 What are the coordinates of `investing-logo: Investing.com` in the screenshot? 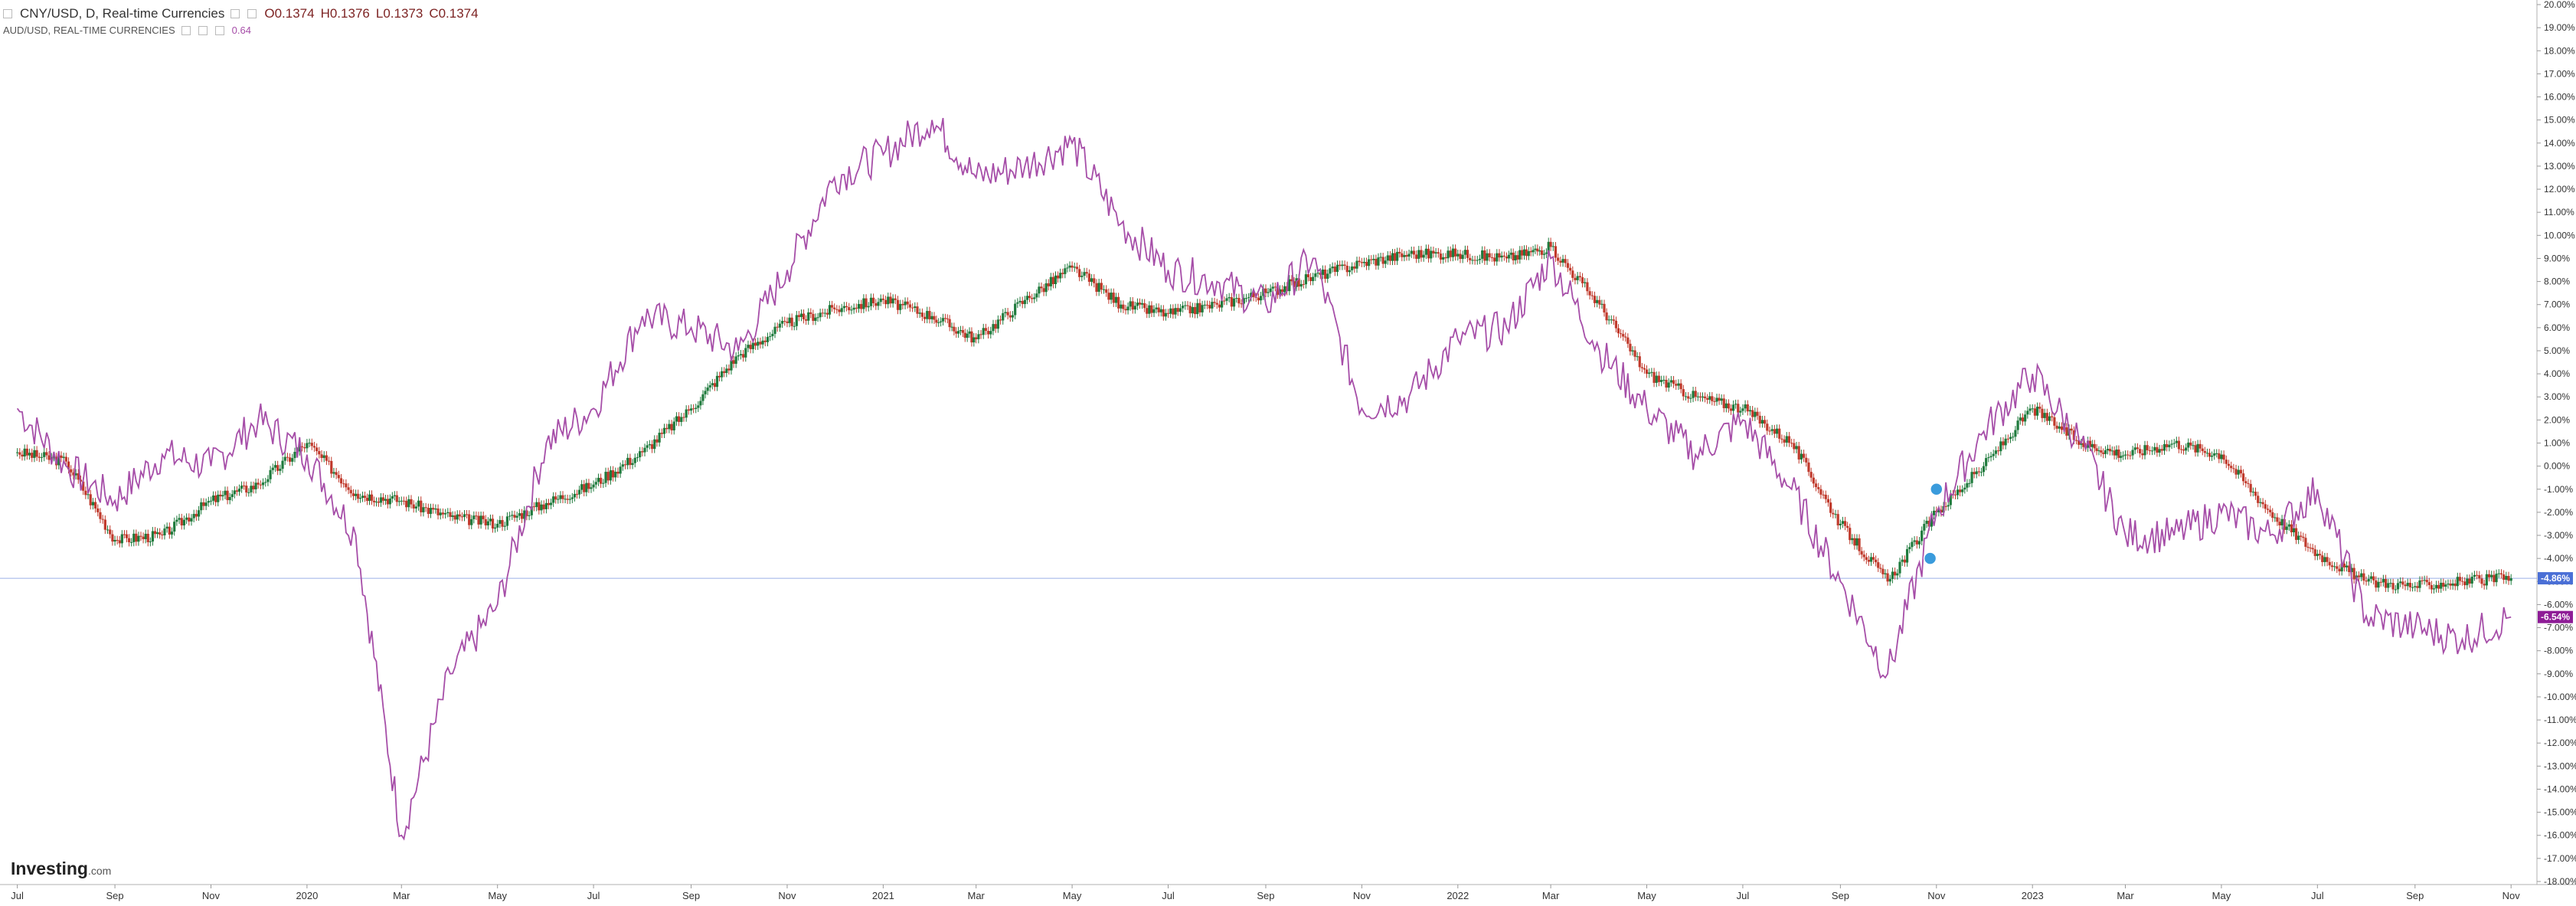 It's located at (61, 869).